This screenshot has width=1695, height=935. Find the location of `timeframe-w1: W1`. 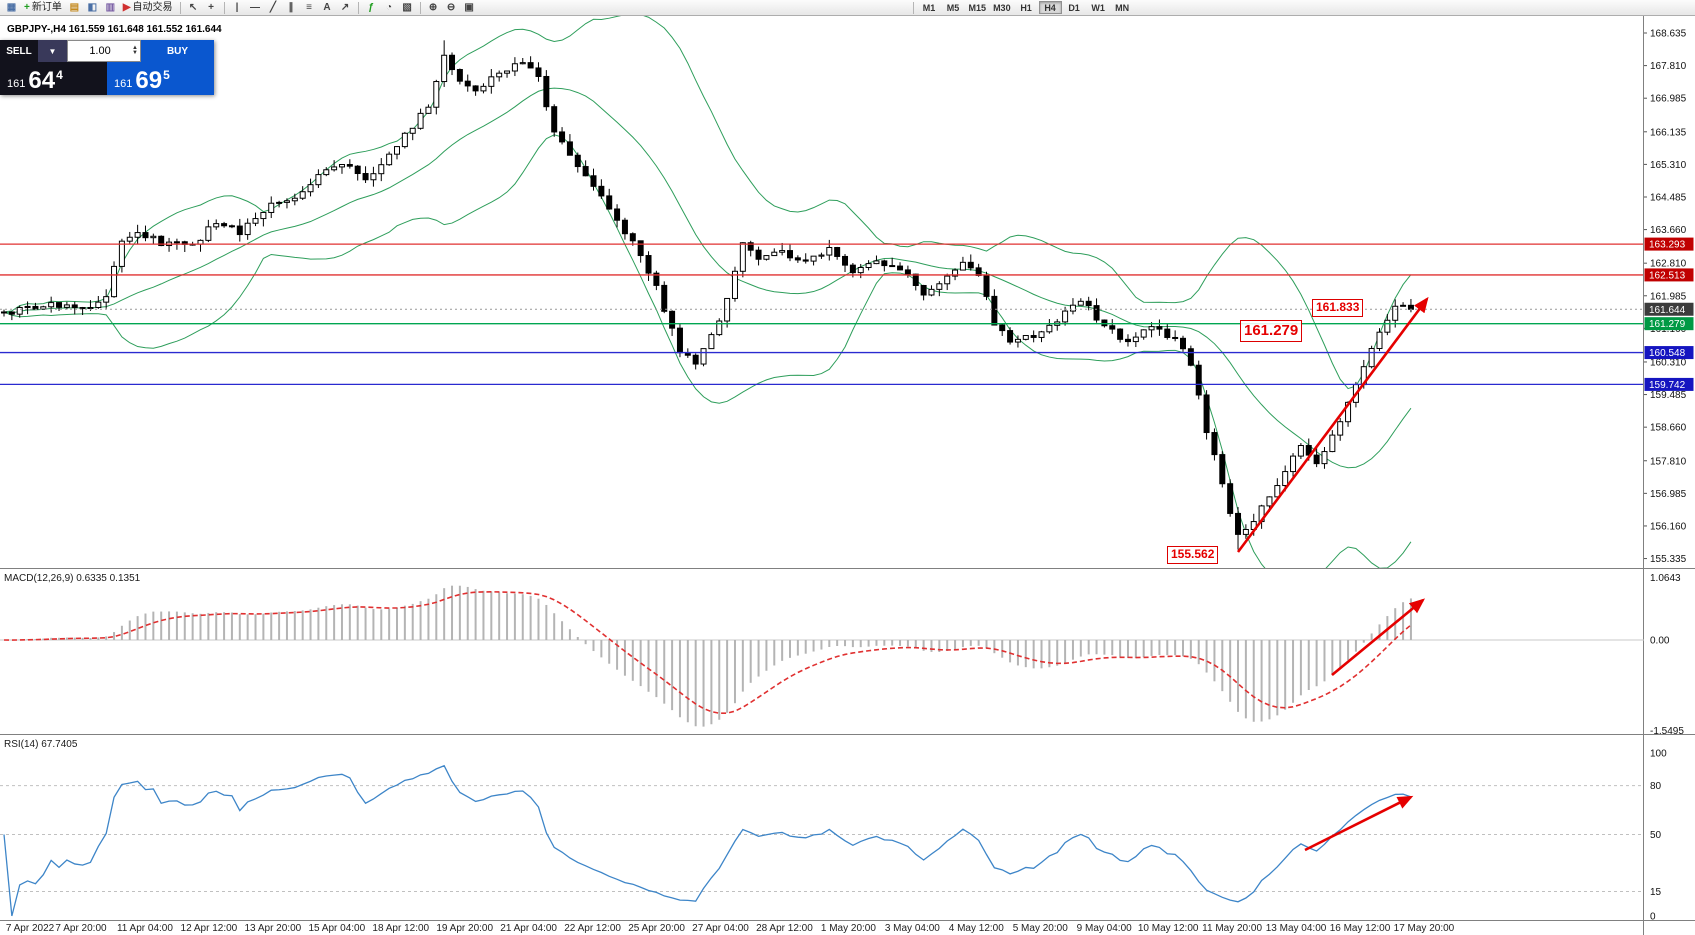

timeframe-w1: W1 is located at coordinates (1098, 7).